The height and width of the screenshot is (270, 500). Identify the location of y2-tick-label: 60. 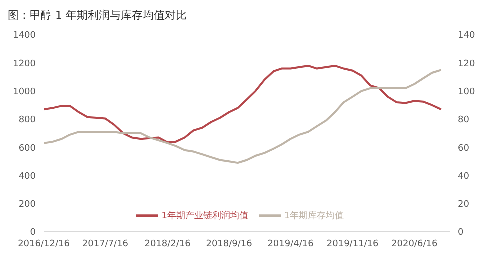
(464, 149).